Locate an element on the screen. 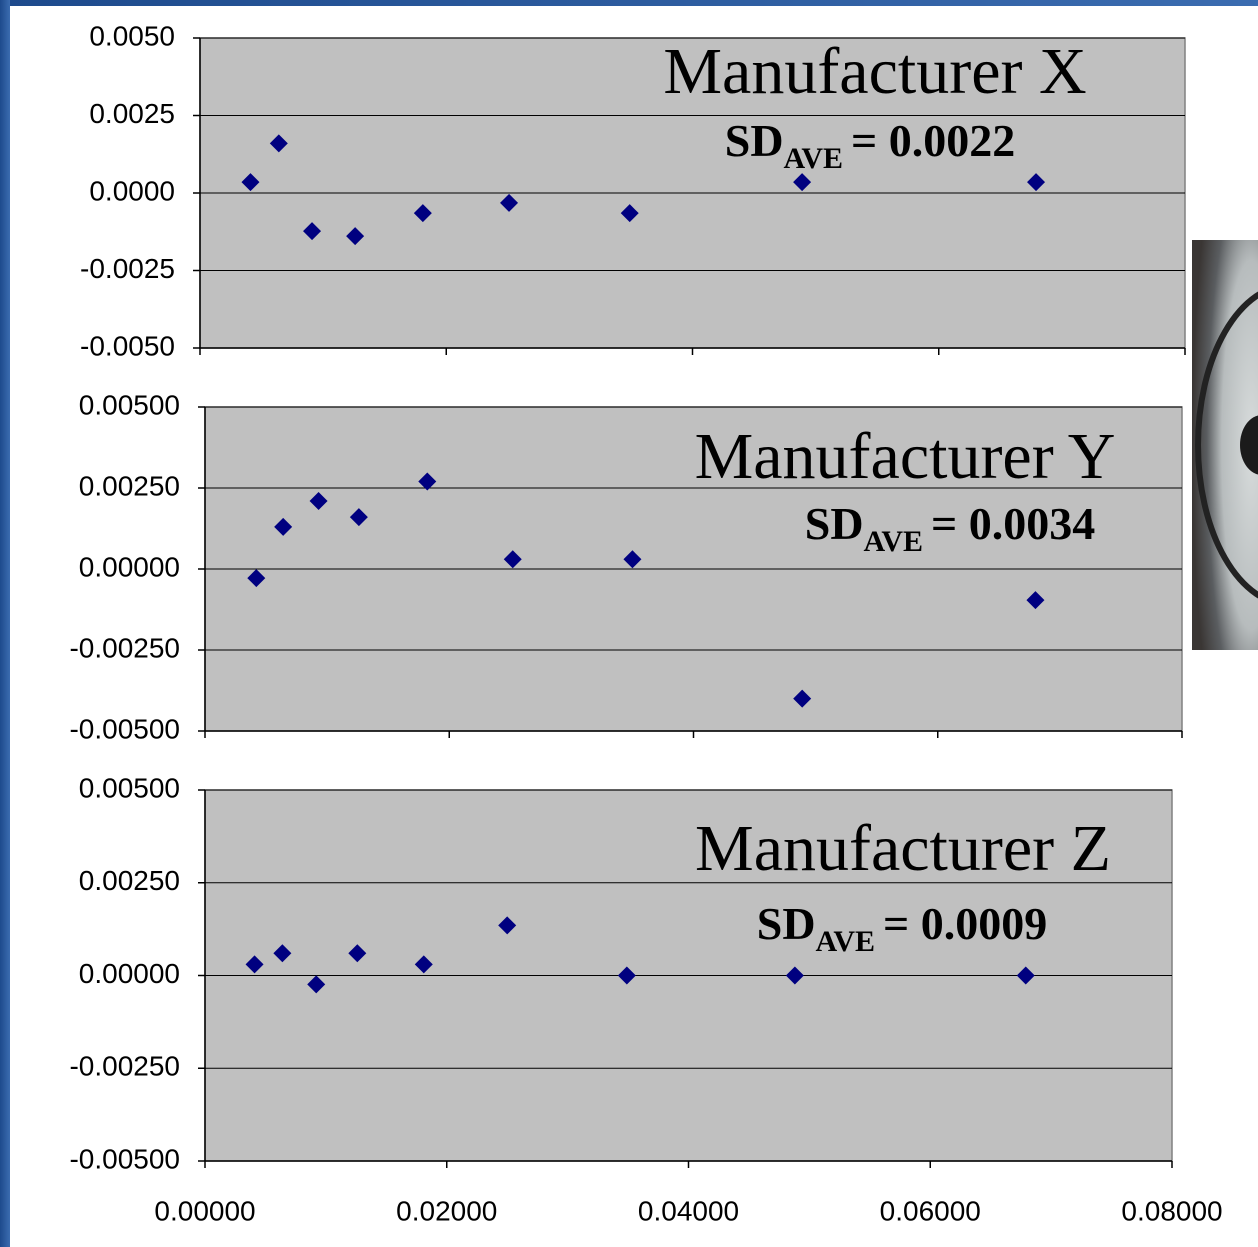  annotation-title: Manufacturer Y is located at coordinates (905, 456).